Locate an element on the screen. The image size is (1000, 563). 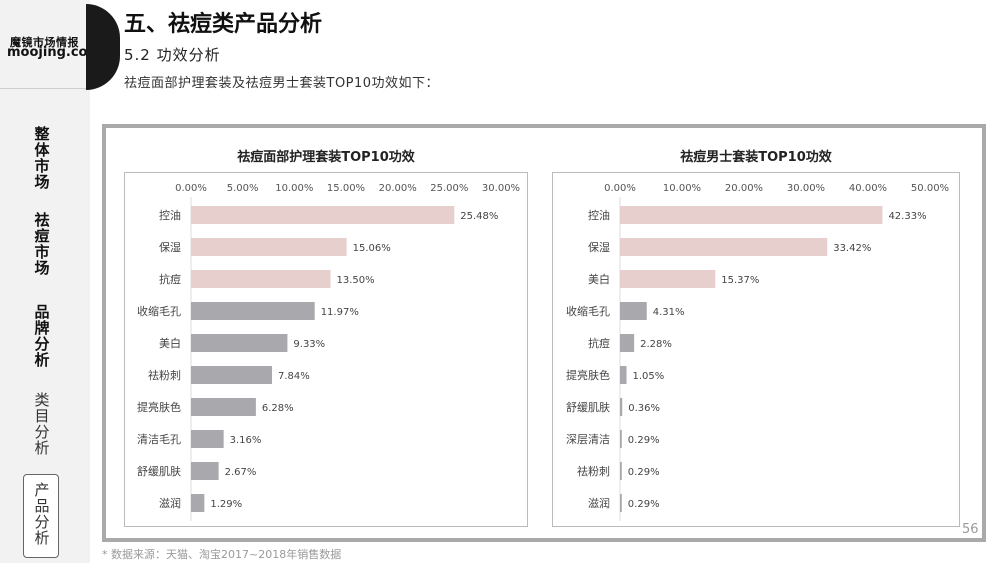
left-chart-category-label: 收缩毛孔 is located at coordinates (159, 311).